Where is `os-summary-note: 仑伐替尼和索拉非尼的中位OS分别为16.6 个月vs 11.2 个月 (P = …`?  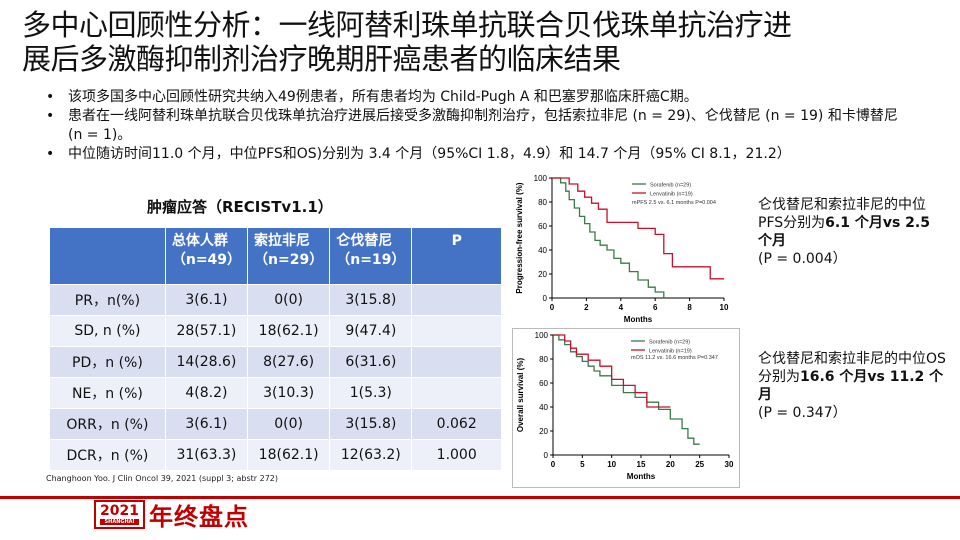
os-summary-note: 仑伐替尼和索拉非尼的中位OS分别为16.6 个月vs 11.2 个月 (P = … is located at coordinates (853, 386).